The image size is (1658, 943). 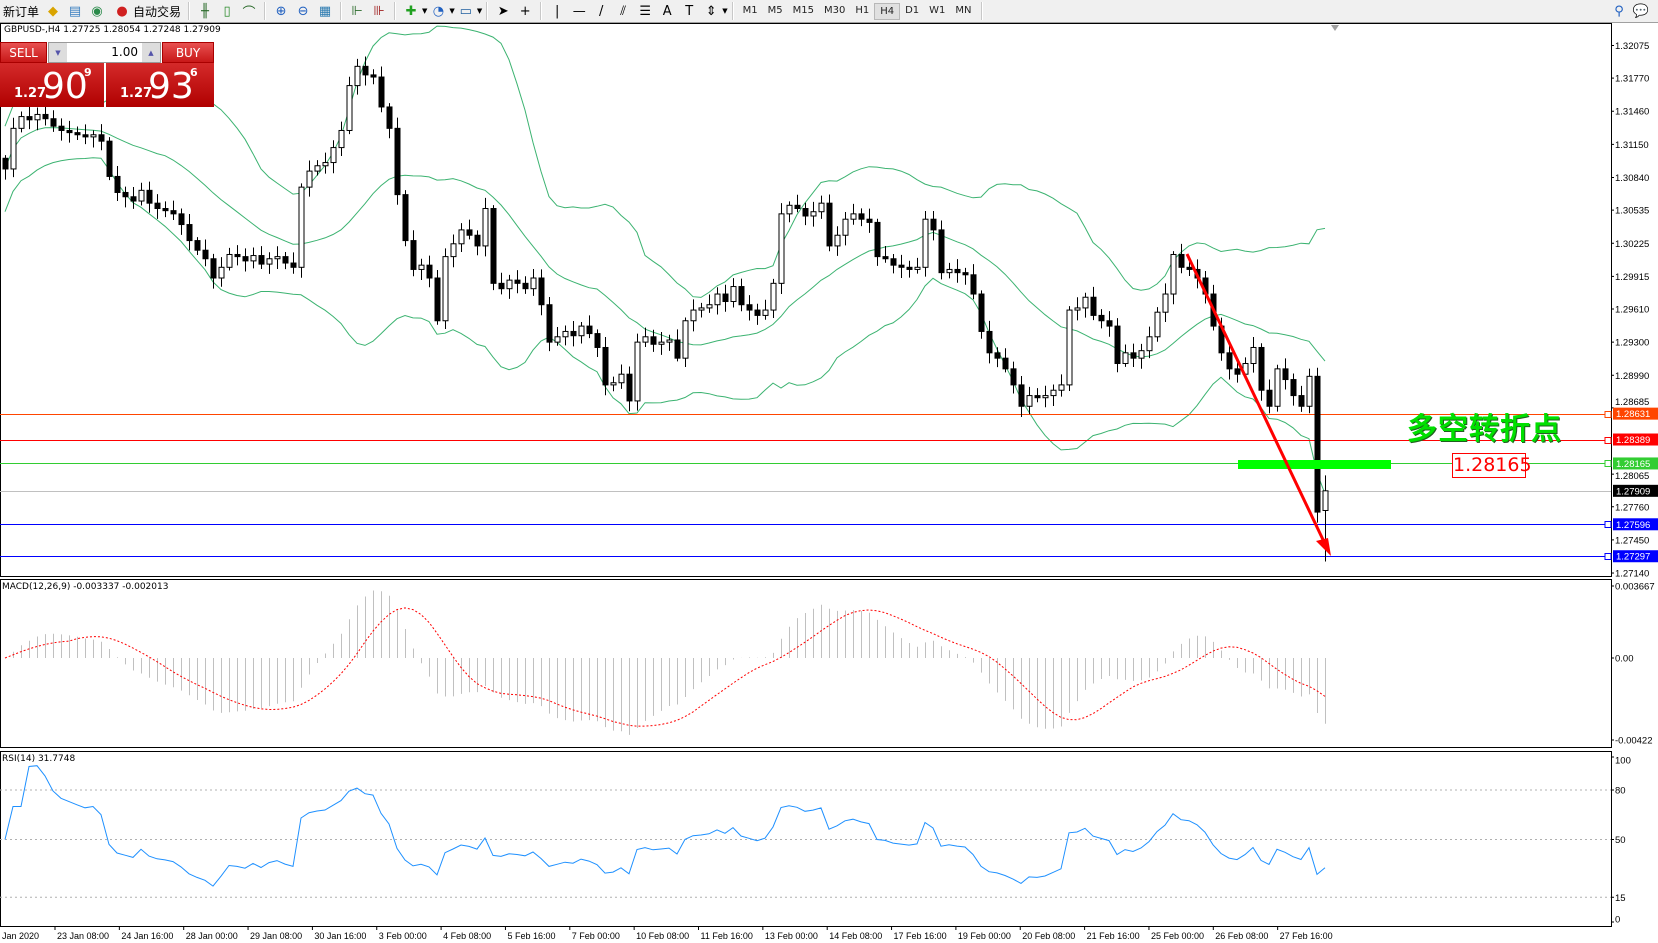 I want to click on level-handle, so click(x=1608, y=414).